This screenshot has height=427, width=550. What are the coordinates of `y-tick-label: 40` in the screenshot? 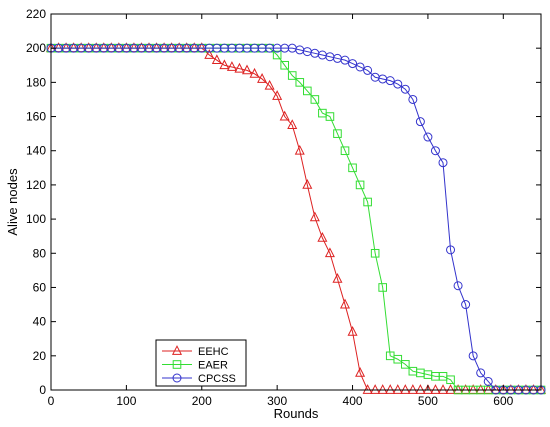 It's located at (40, 322).